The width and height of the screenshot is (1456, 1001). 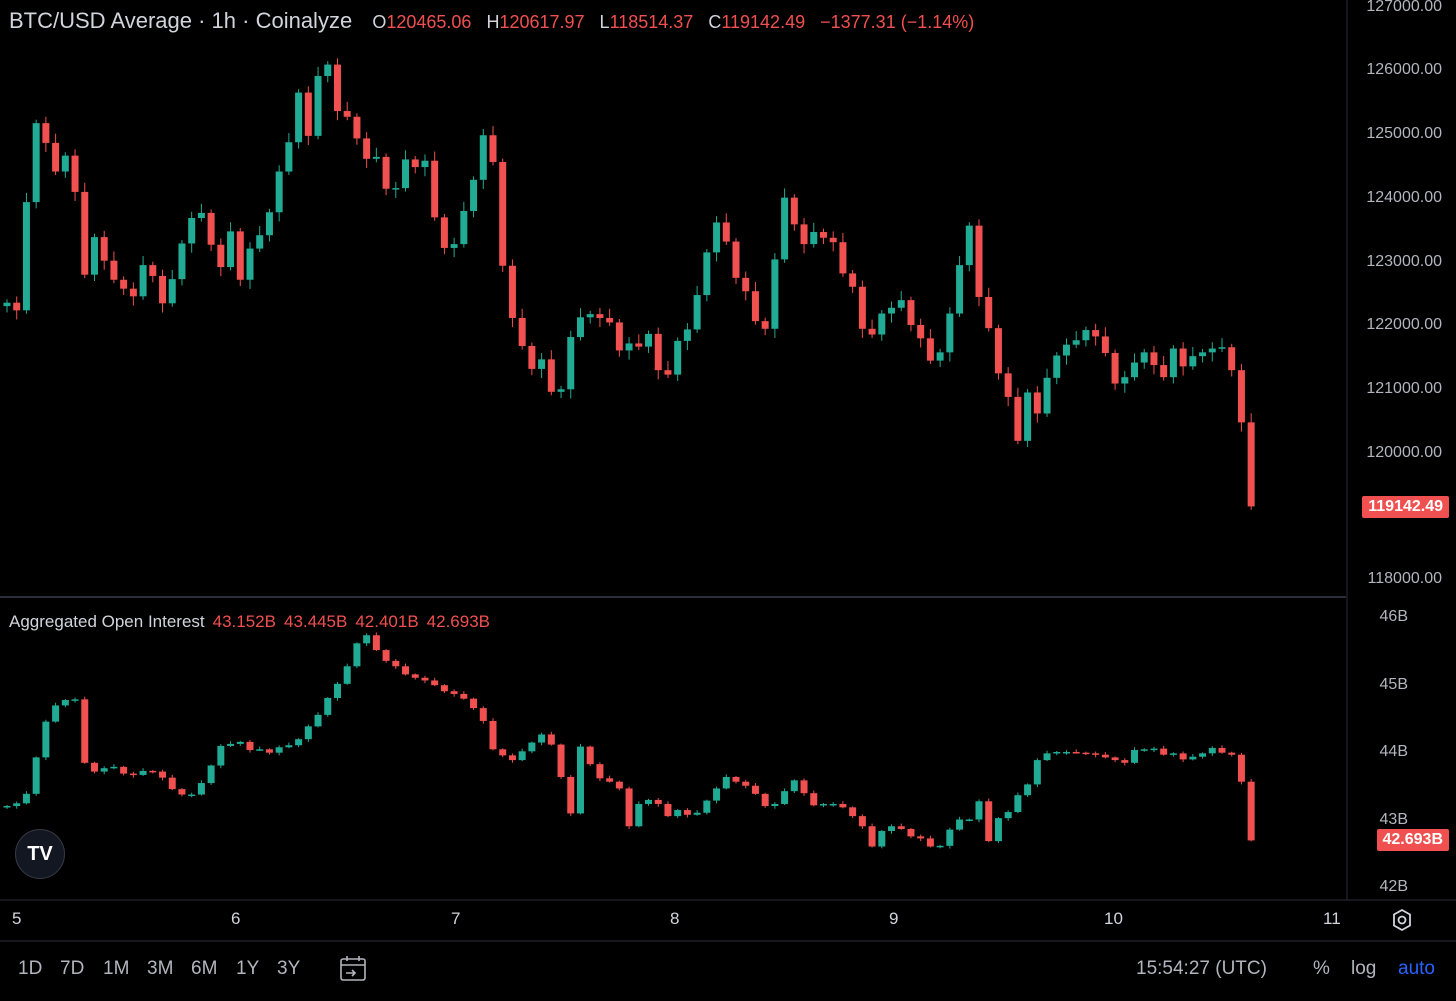 I want to click on range-button-6m: 6M, so click(x=204, y=968).